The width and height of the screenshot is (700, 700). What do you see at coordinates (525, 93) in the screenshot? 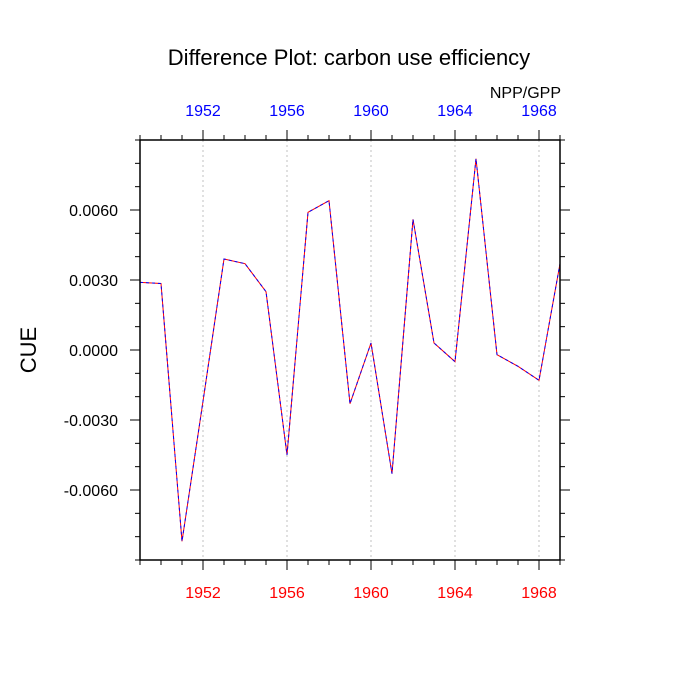
I see `chart-subtitle: NPP/GPP` at bounding box center [525, 93].